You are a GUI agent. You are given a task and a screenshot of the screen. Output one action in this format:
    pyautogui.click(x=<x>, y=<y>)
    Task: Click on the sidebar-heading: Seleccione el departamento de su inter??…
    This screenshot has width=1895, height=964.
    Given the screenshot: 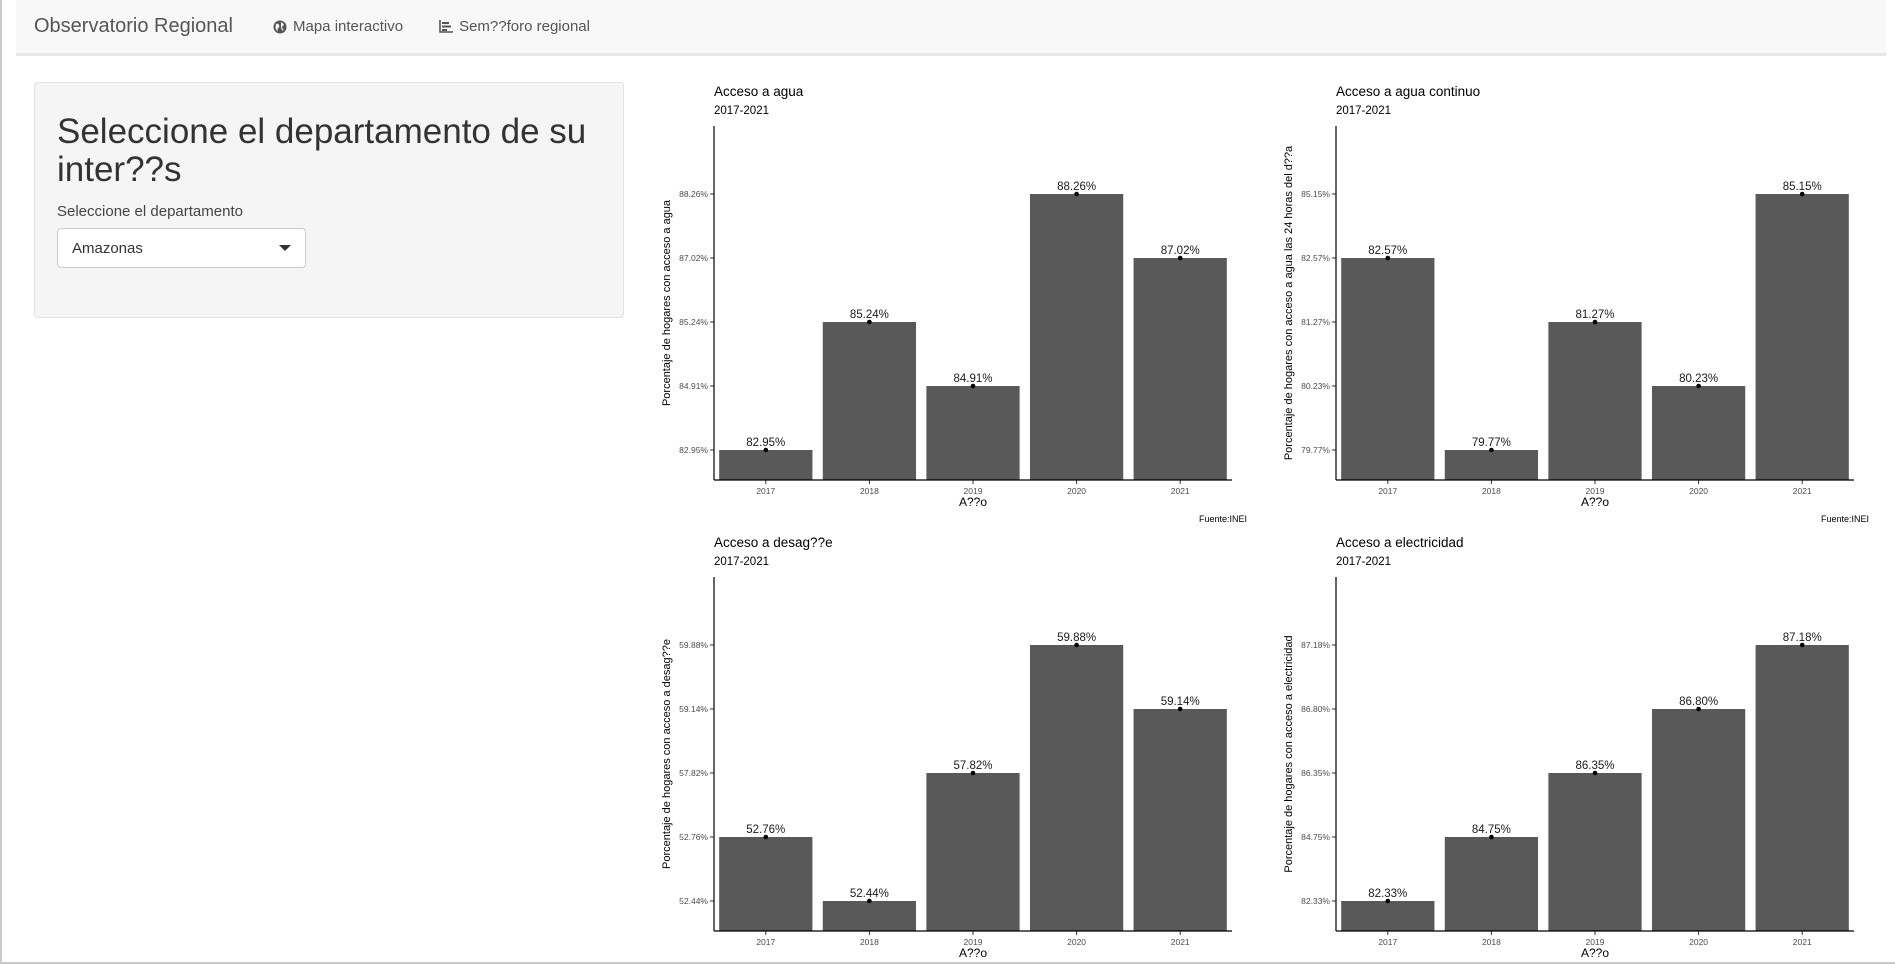 What is the action you would take?
    pyautogui.click(x=322, y=150)
    